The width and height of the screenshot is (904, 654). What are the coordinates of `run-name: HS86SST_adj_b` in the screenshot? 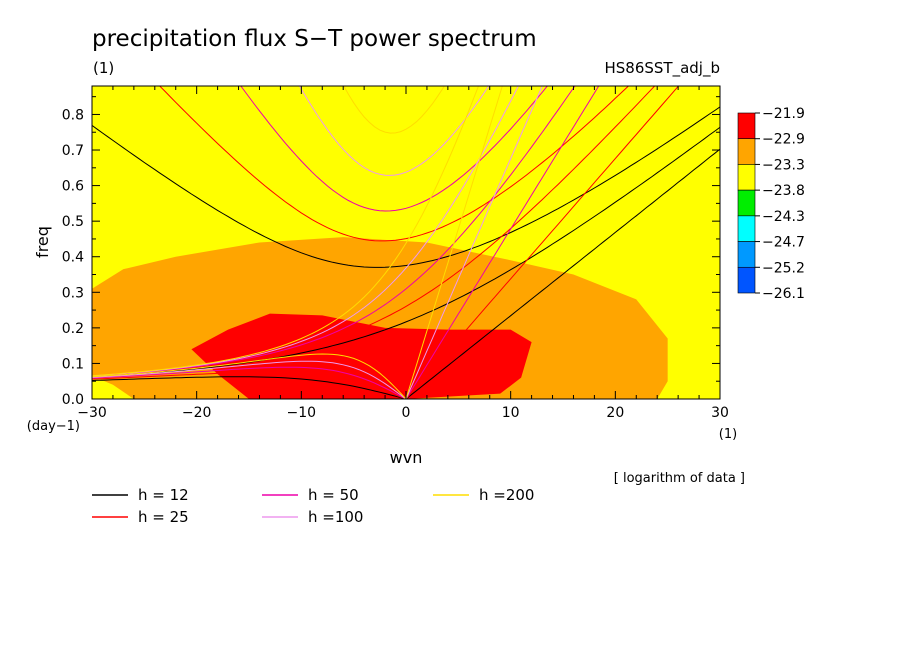 It's located at (663, 68).